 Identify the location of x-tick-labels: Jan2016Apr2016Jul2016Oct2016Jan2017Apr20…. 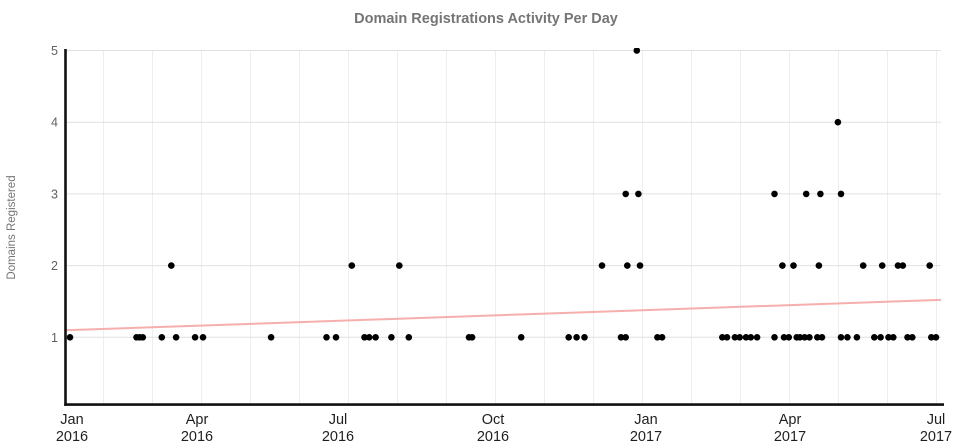
(504, 428).